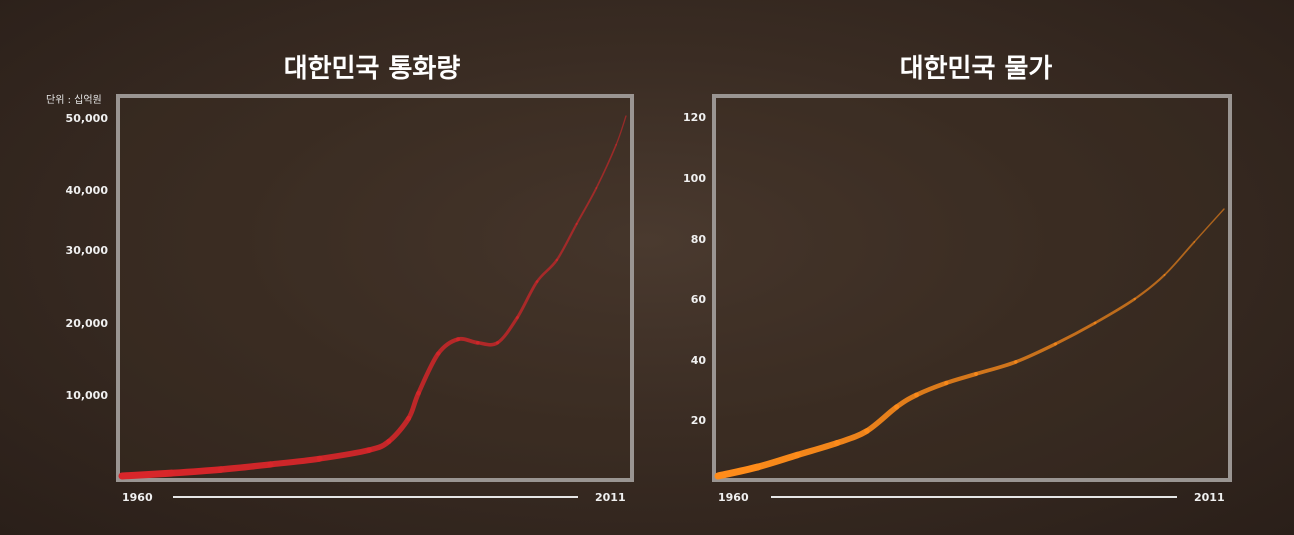 This screenshot has height=535, width=1294. What do you see at coordinates (698, 239) in the screenshot?
I see `ytick-price-index: 80` at bounding box center [698, 239].